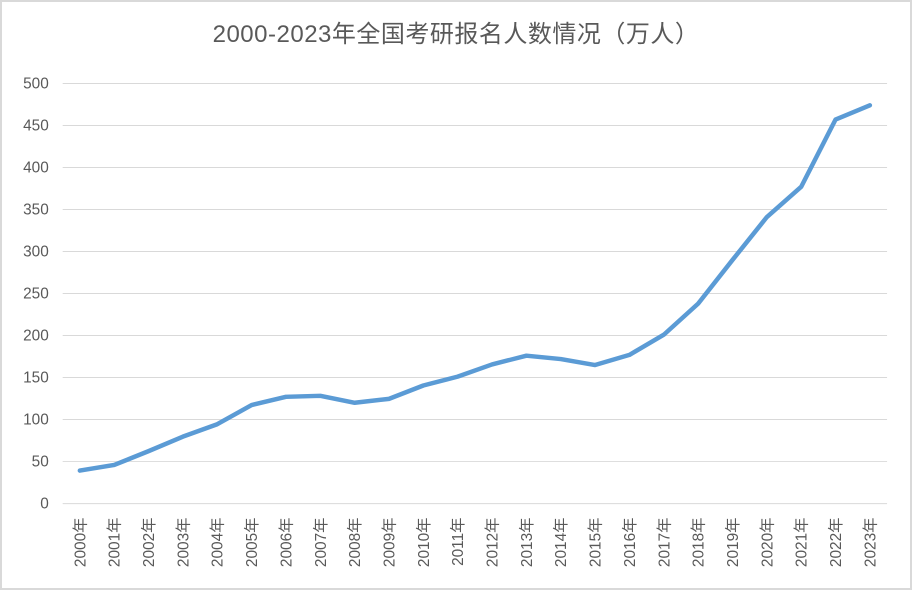  Describe the element at coordinates (80, 542) in the screenshot. I see `x-axis-tick-label: 2000年` at that location.